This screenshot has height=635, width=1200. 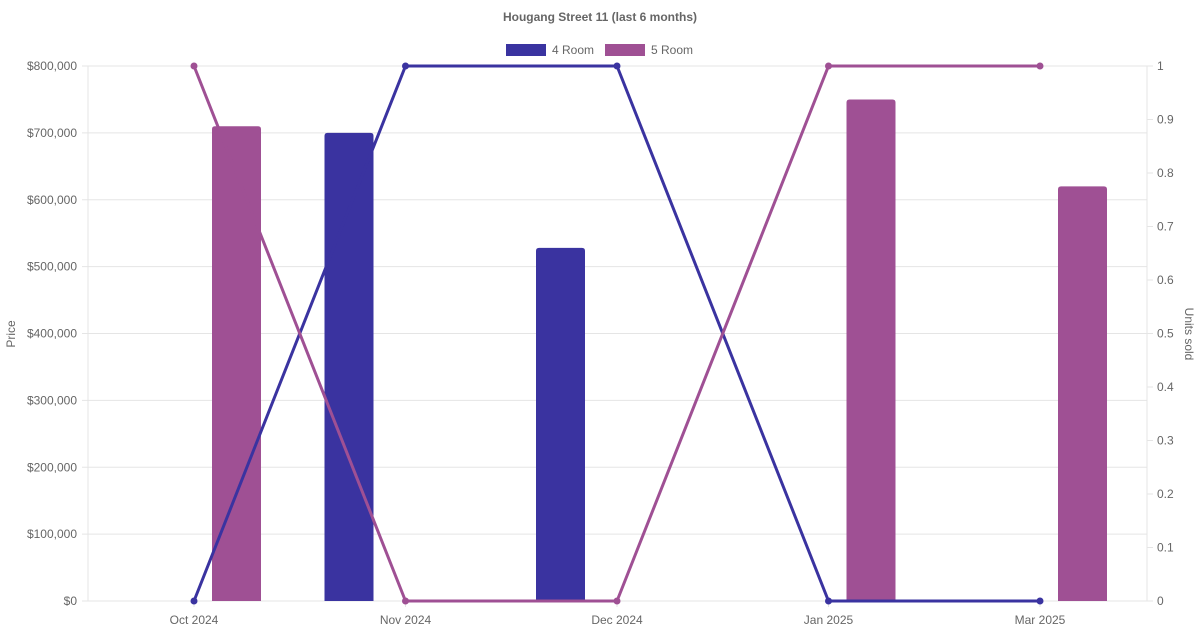 I want to click on y-right-tick-label: 0.2, so click(x=1165, y=494).